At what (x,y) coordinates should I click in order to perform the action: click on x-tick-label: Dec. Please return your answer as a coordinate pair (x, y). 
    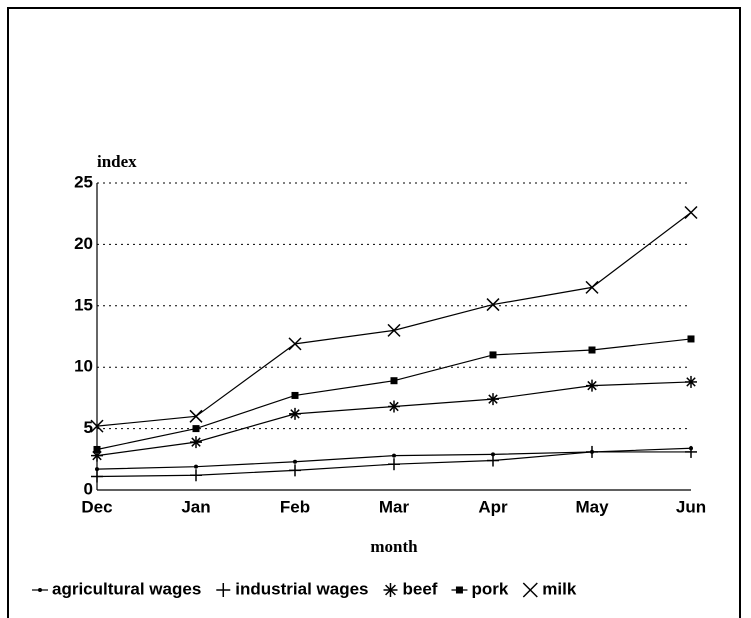
    Looking at the image, I should click on (96, 506).